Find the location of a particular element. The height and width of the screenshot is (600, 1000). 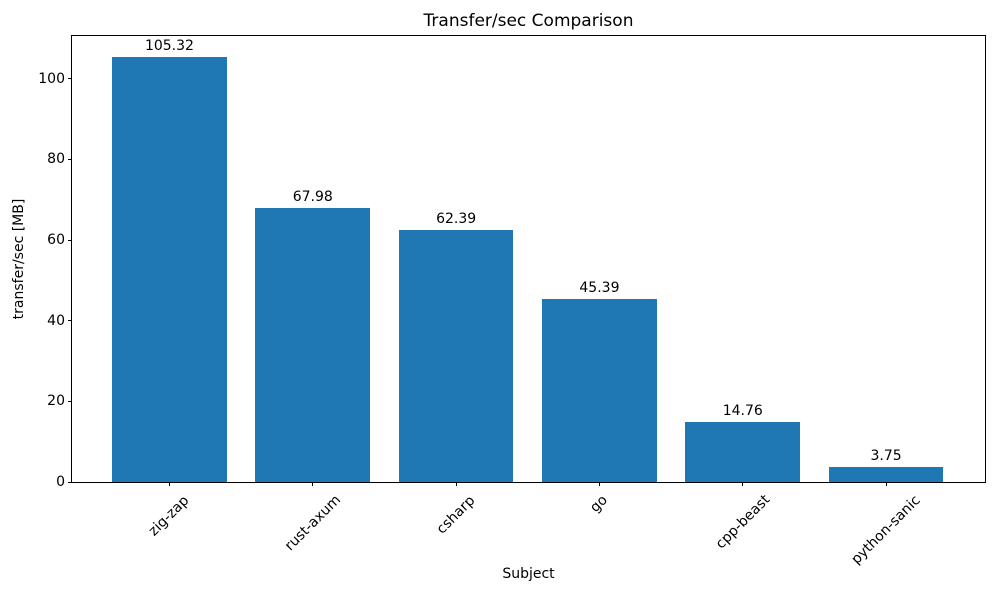

bar-zig-zap is located at coordinates (169, 269).